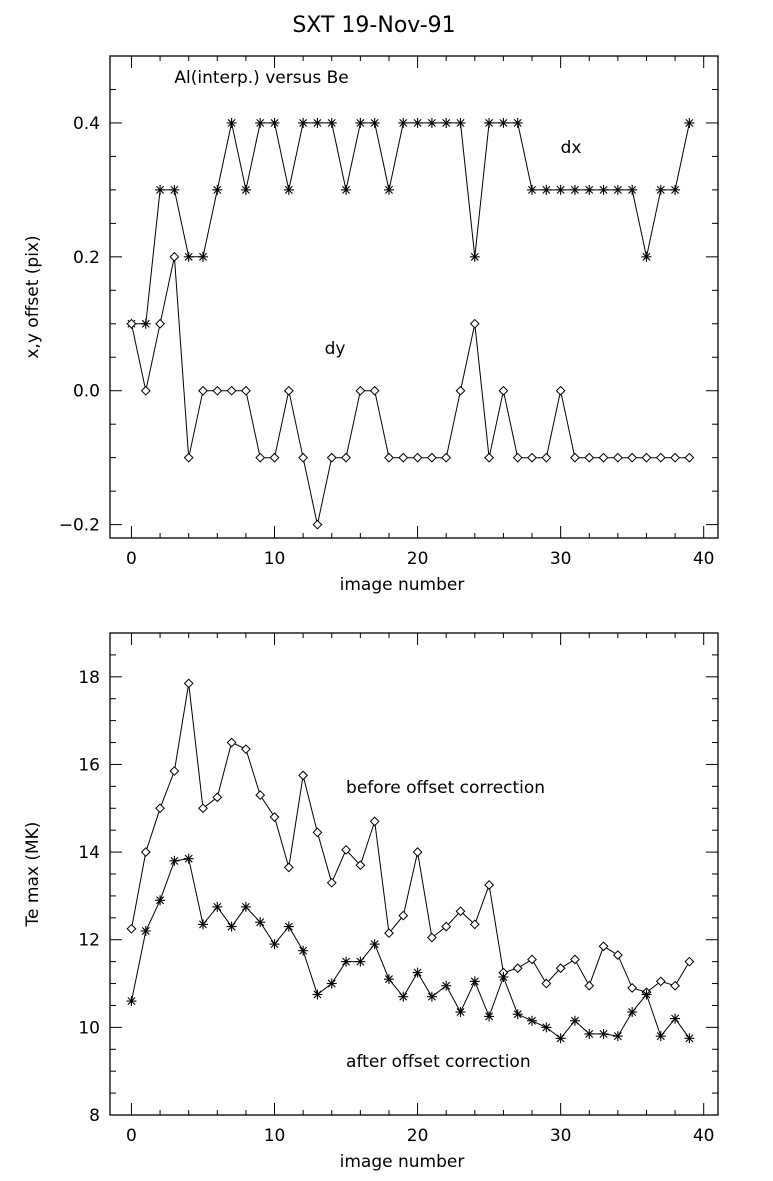 This screenshot has width=773, height=1181. I want to click on y-axis-label: x,y offset (pix), so click(33, 296).